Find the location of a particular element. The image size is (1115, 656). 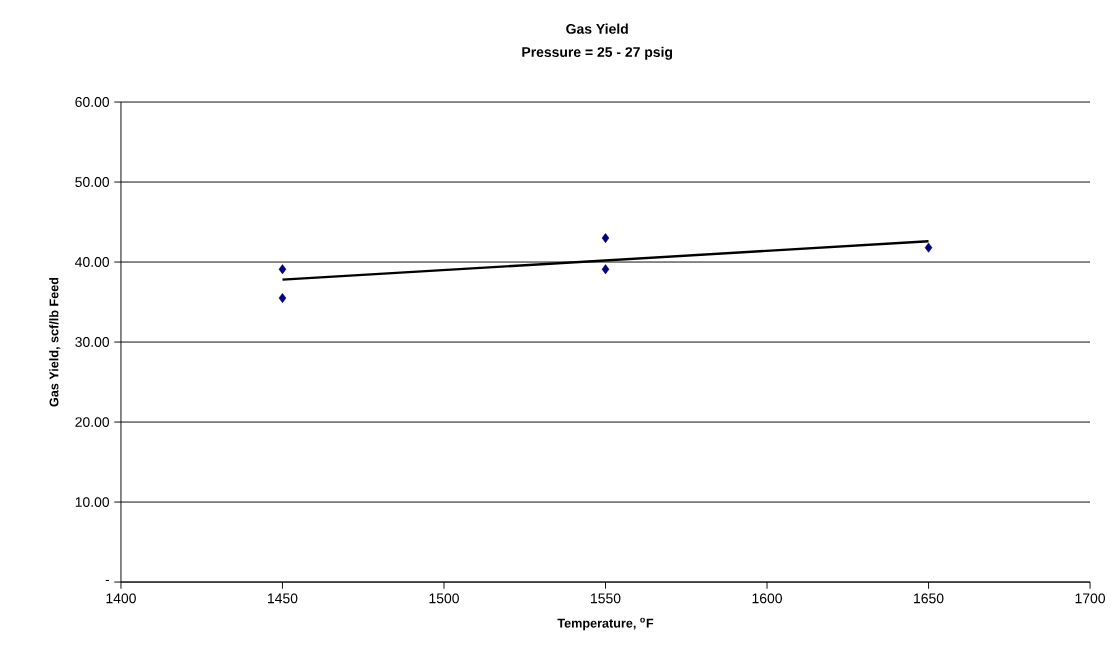

x-axis-title: Temperature, $^{o}$F is located at coordinates (605, 624).